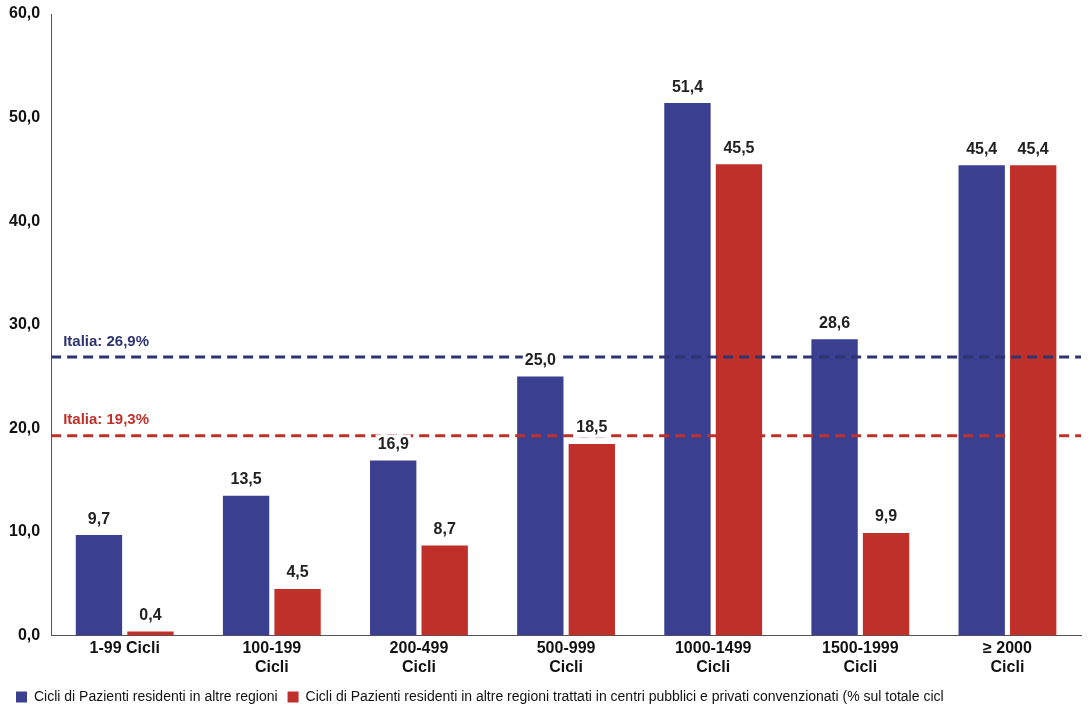 The image size is (1091, 714). Describe the element at coordinates (25, 531) in the screenshot. I see `y-tick-label: 10,0` at that location.